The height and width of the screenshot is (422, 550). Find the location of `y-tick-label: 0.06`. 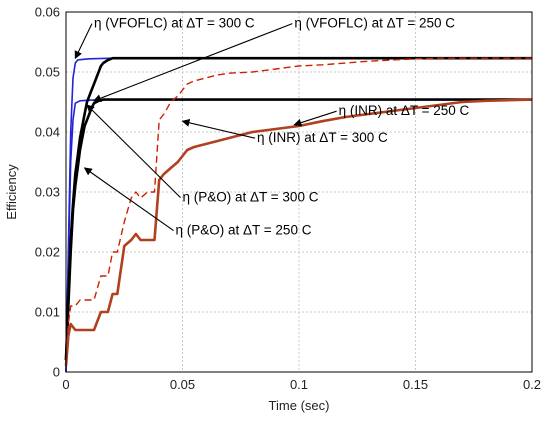

y-tick-label: 0.06 is located at coordinates (47, 12).